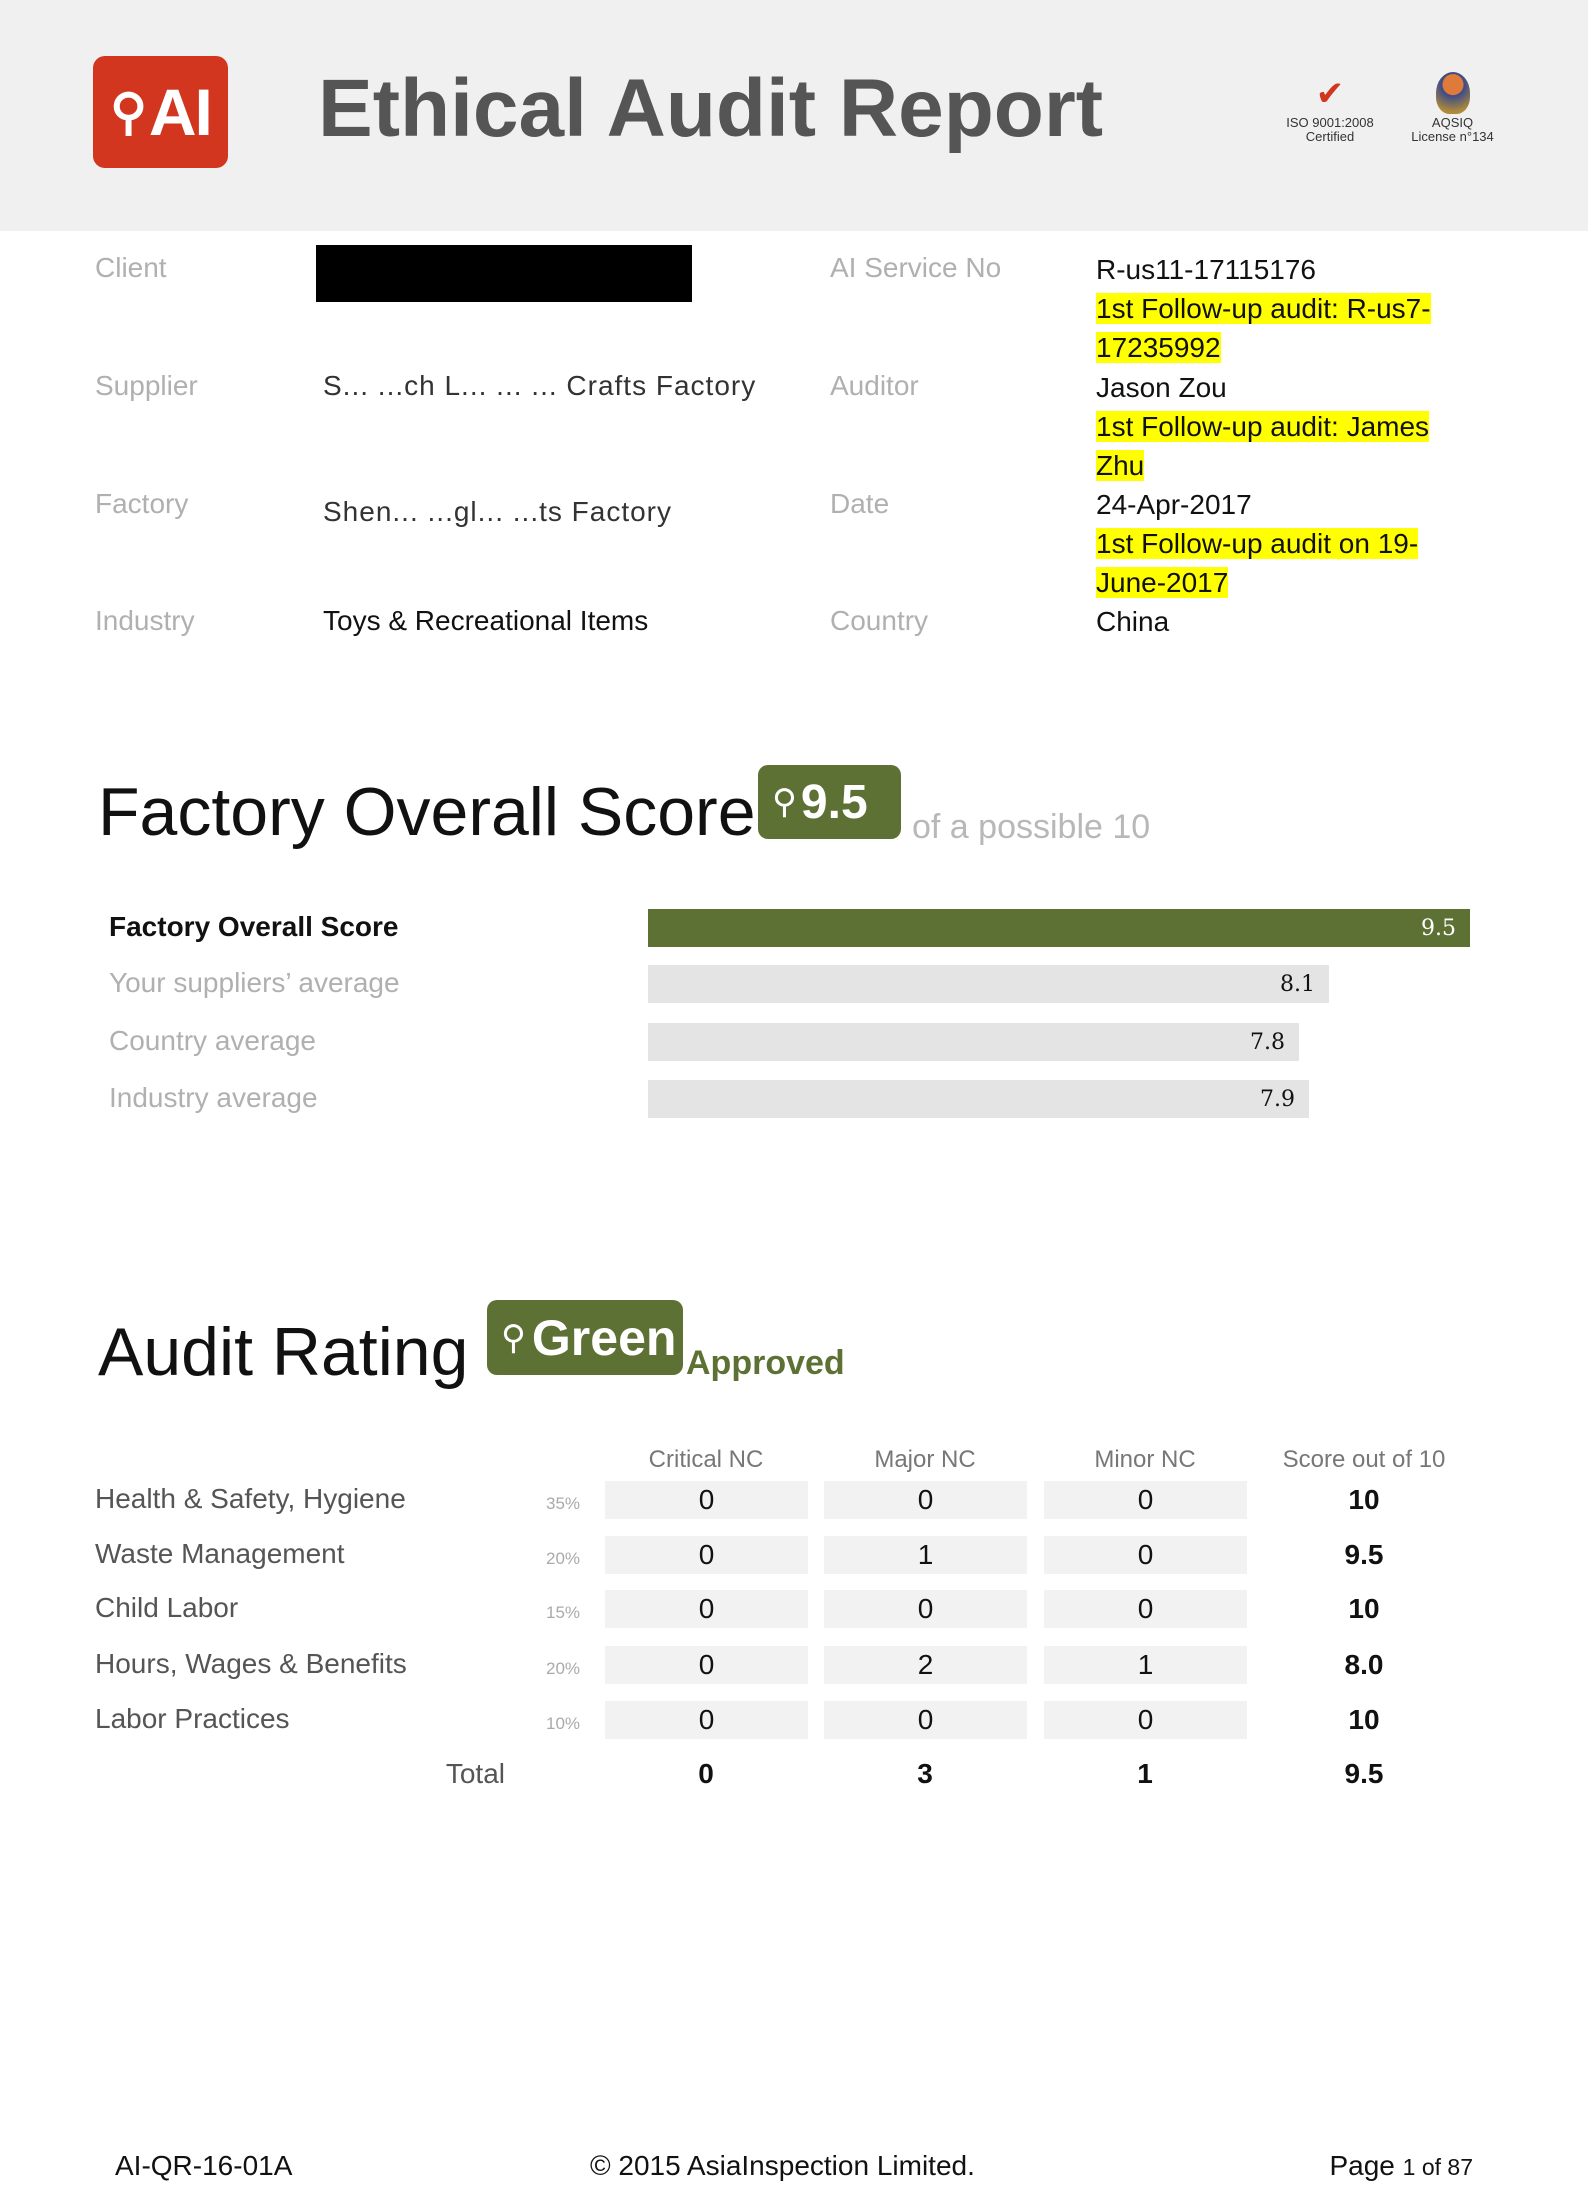  I want to click on aqsiq-line1: AQSIQ, so click(1452, 122).